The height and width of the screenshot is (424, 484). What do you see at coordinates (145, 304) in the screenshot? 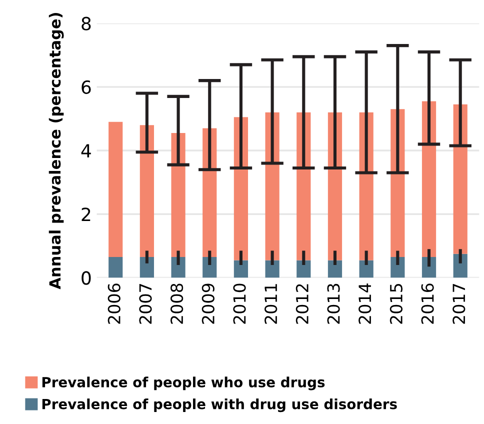
I see `x-tick-label: 2007` at bounding box center [145, 304].